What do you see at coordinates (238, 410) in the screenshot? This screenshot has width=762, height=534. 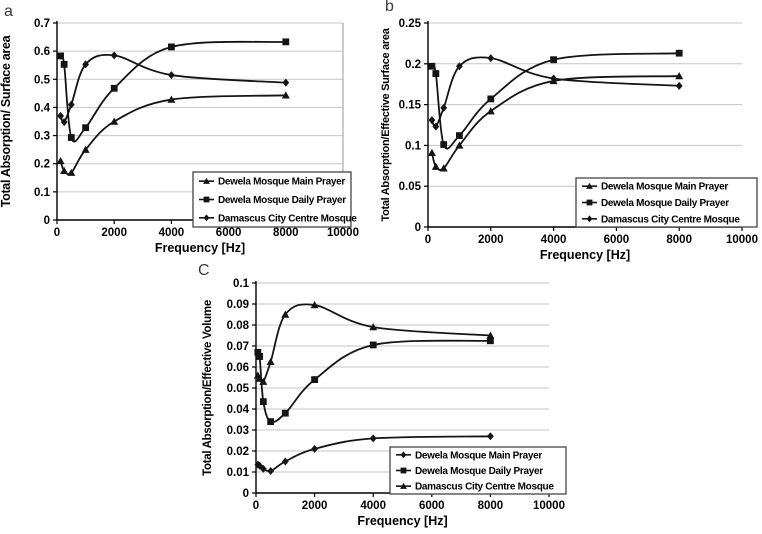 I see `svg-text: 0.04` at bounding box center [238, 410].